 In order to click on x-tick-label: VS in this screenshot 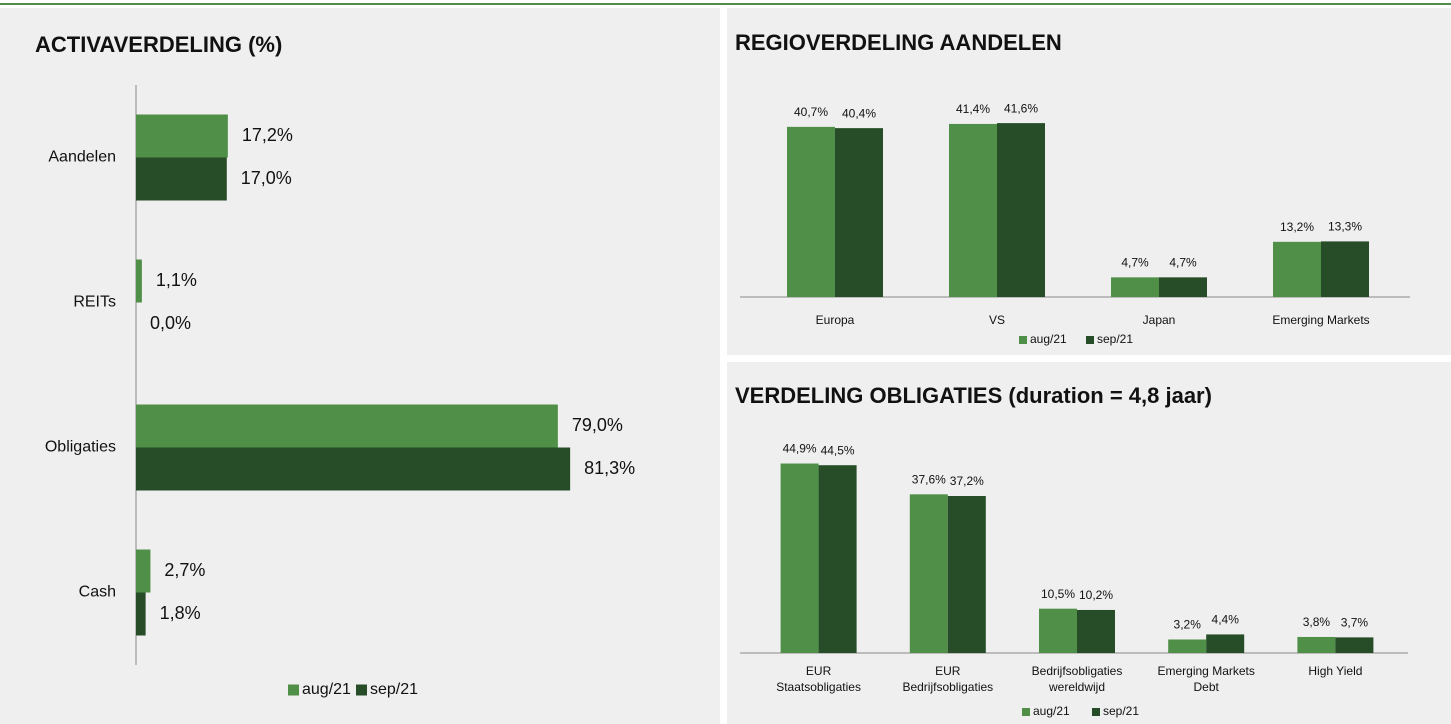, I will do `click(997, 320)`.